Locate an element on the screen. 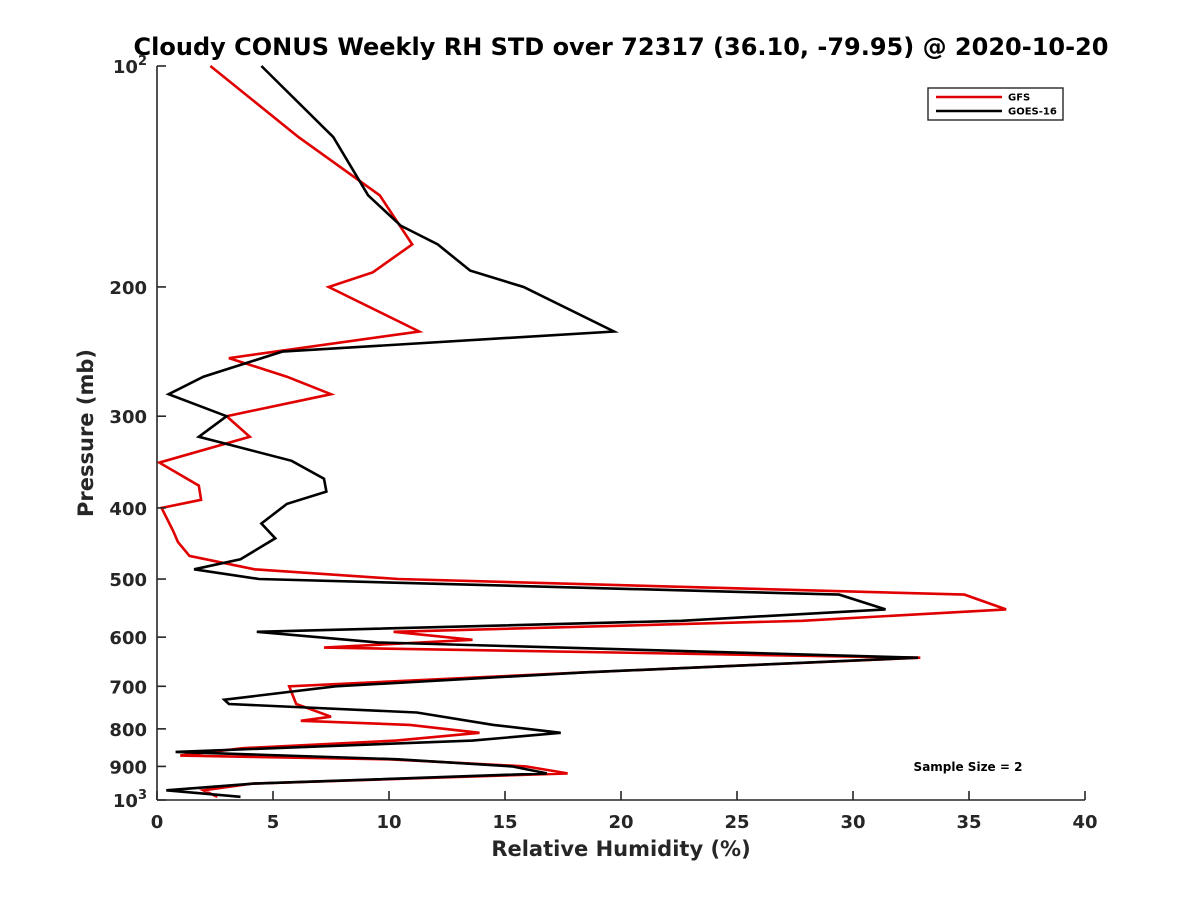 Image resolution: width=1200 pixels, height=900 pixels. x-tick-label: 5 is located at coordinates (273, 822).